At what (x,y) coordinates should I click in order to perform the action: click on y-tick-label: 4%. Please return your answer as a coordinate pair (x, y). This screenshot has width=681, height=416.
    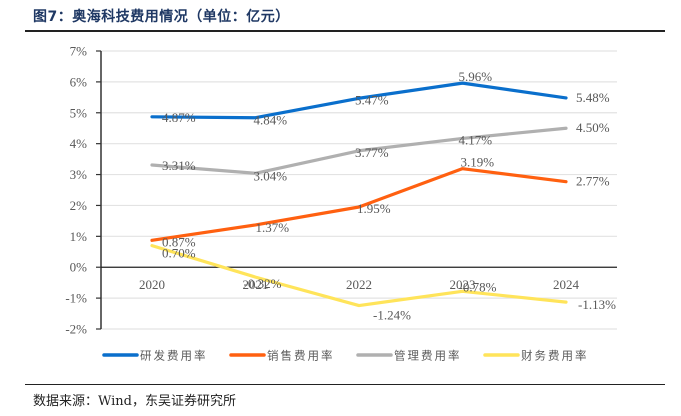
    Looking at the image, I should click on (79, 143).